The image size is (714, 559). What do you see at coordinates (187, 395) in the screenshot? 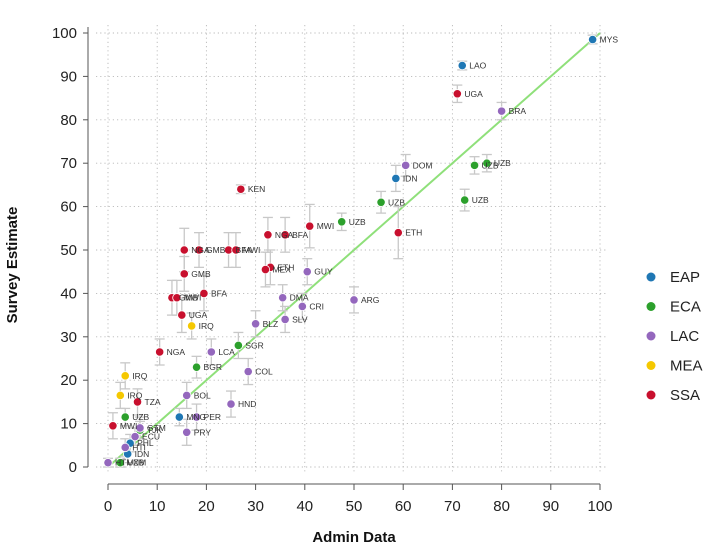
I see `point-lac-bol` at bounding box center [187, 395].